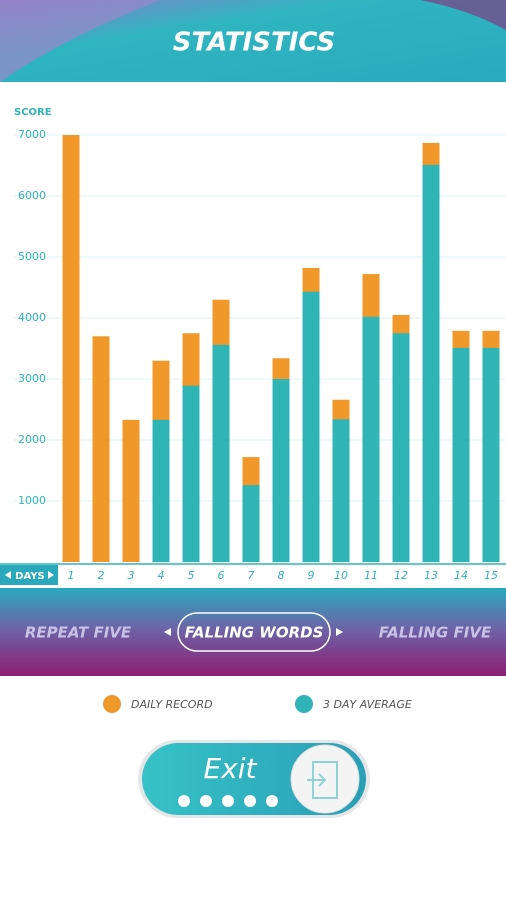 This screenshot has height=900, width=506. What do you see at coordinates (161, 575) in the screenshot?
I see `x-tick-label: 4` at bounding box center [161, 575].